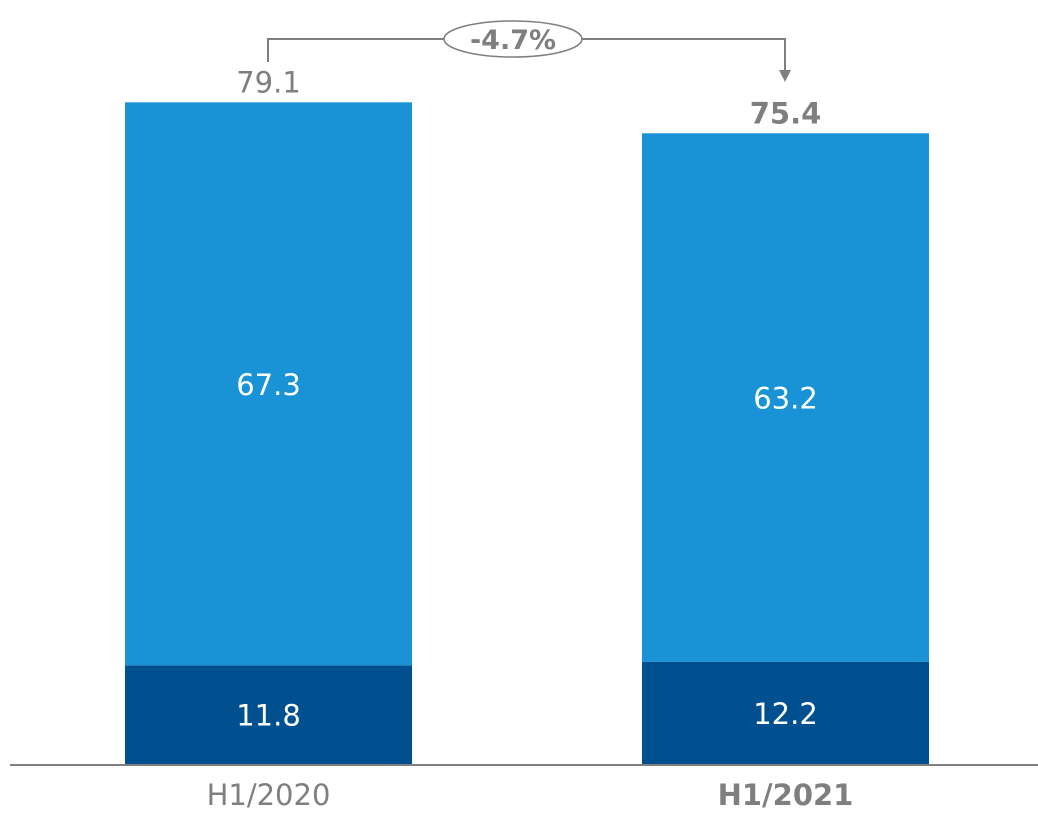 The image size is (1038, 814). I want to click on change-badge, so click(513, 39).